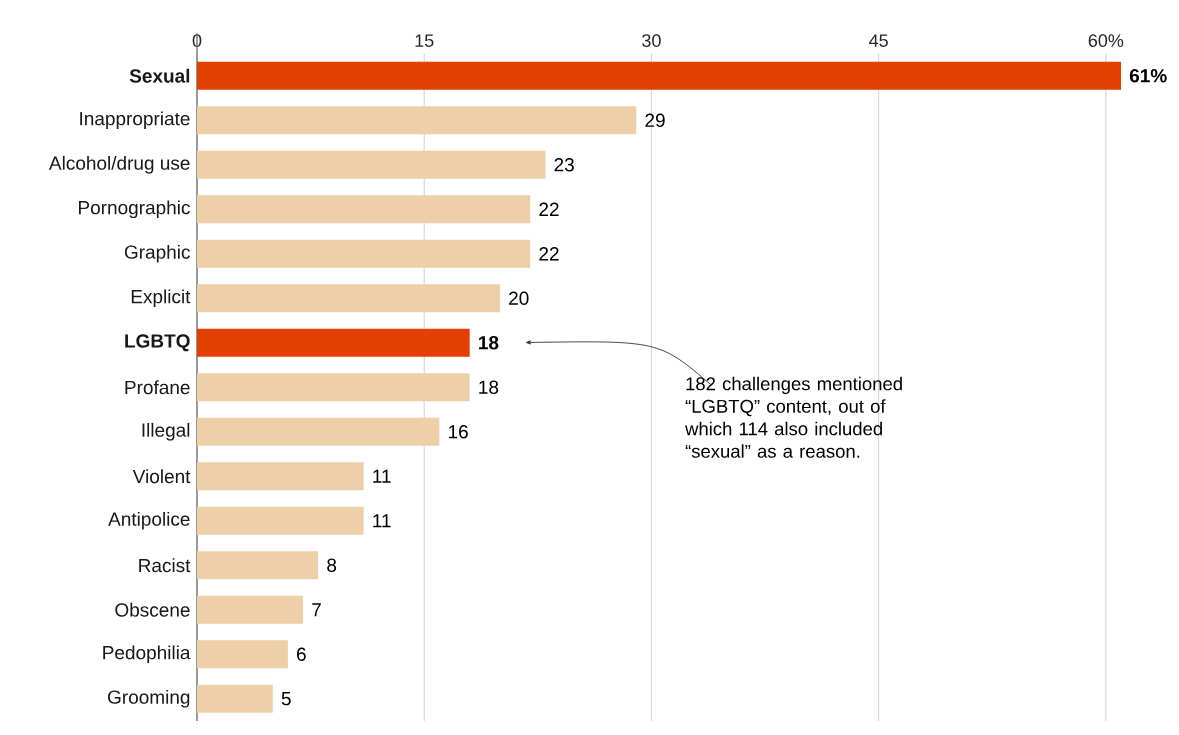  I want to click on y-tick-label: Illegal, so click(166, 431).